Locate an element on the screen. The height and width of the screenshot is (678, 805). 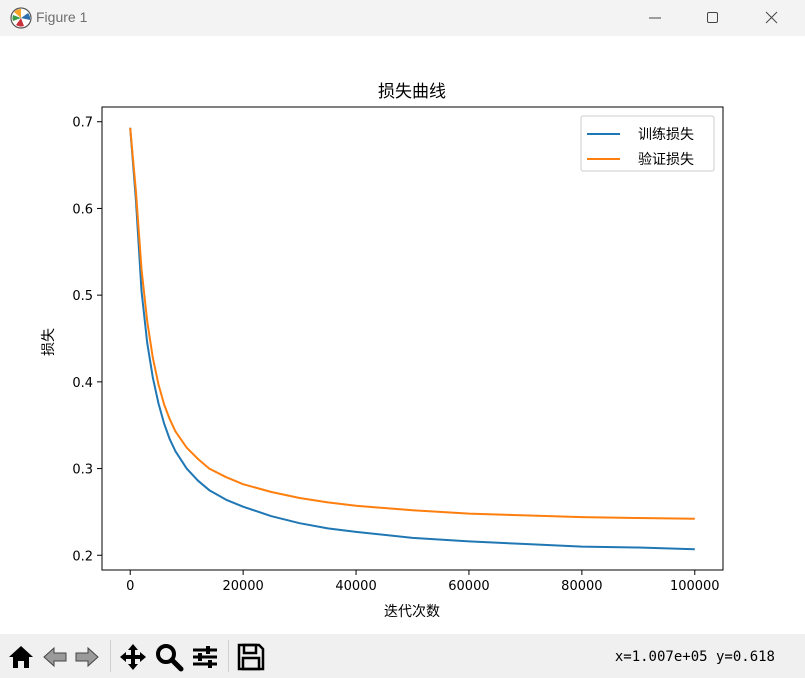
chart-title: 损失曲线 is located at coordinates (412, 92).